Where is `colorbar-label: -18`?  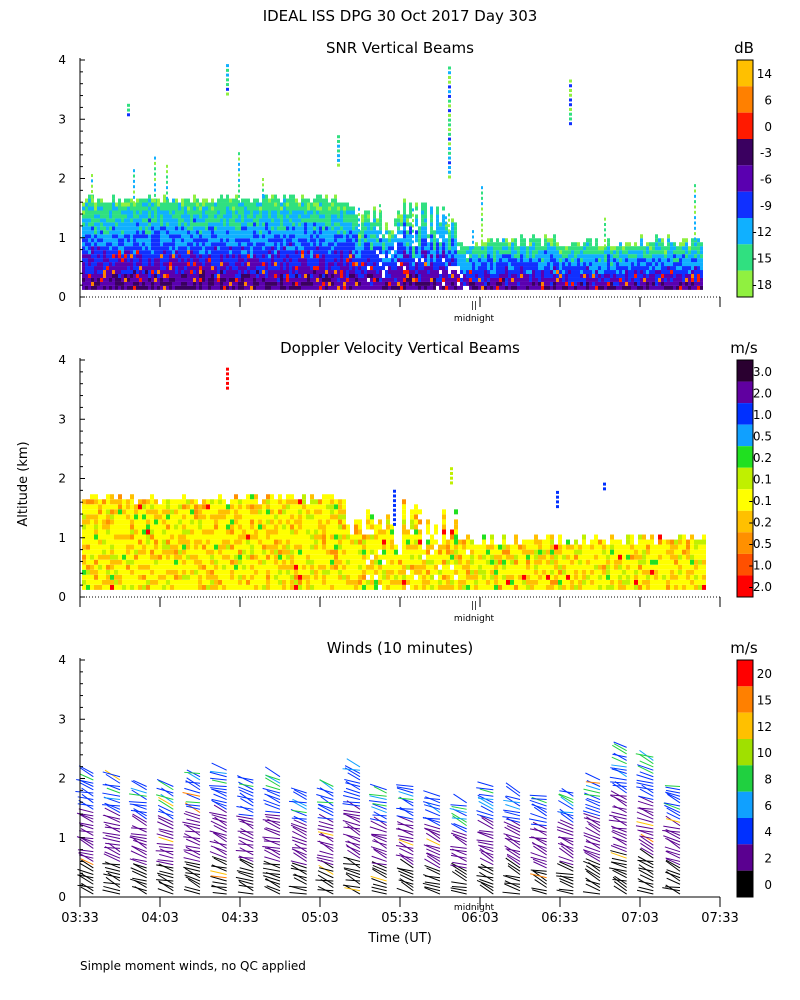 colorbar-label: -18 is located at coordinates (762, 285).